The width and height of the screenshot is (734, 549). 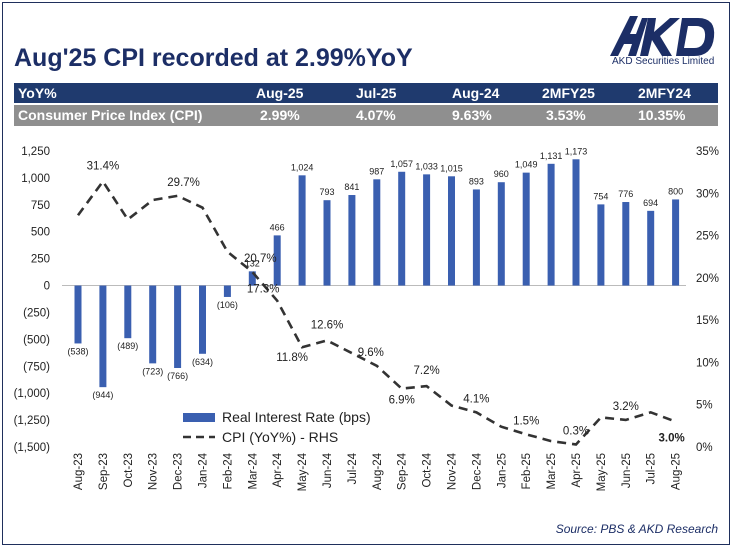 I want to click on bar-data-label: 1,015, so click(x=451, y=168).